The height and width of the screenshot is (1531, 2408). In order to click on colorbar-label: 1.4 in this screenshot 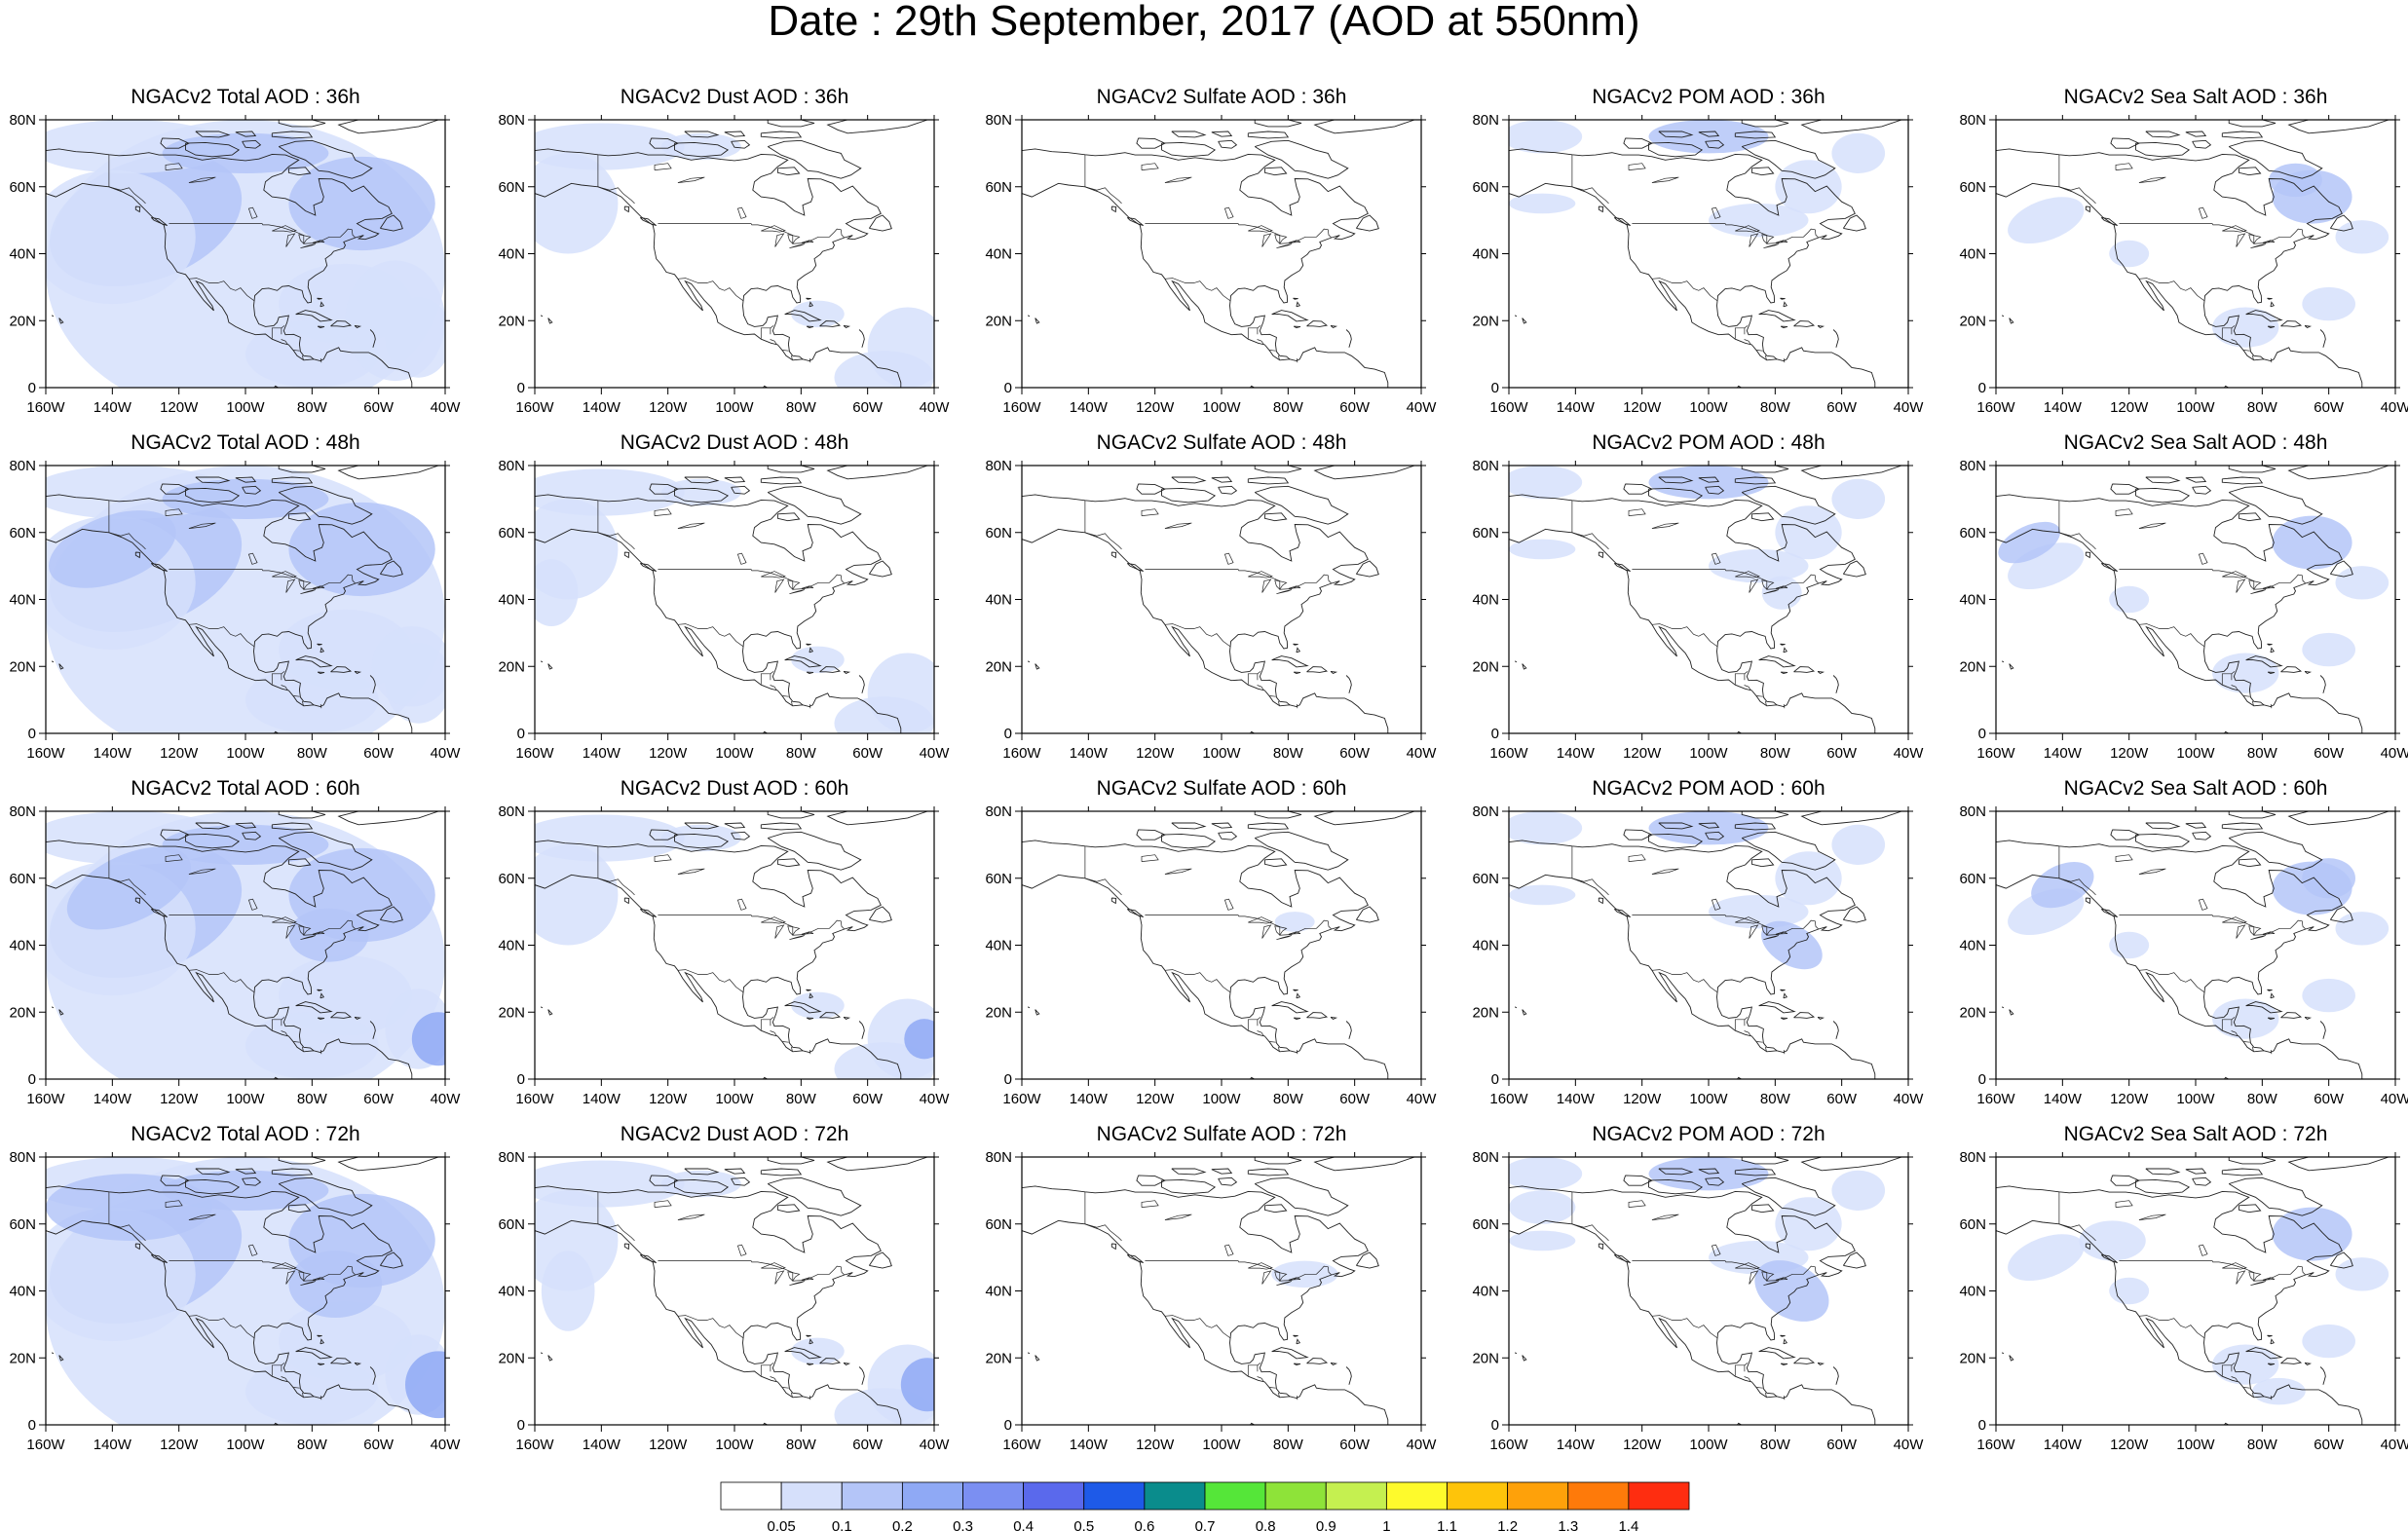, I will do `click(1628, 1524)`.